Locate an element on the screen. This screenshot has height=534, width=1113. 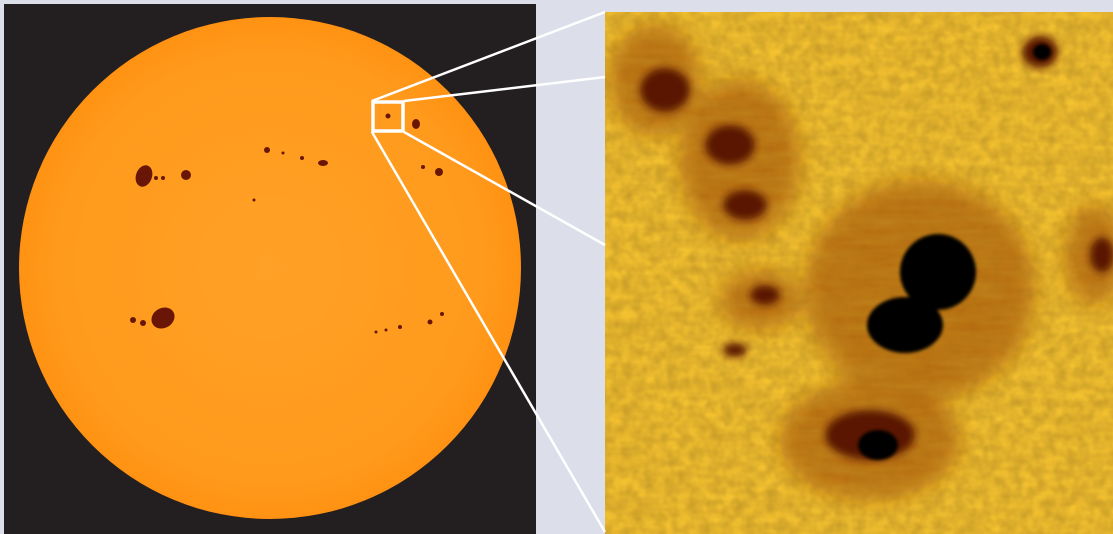
zoom-box is located at coordinates (388, 116).